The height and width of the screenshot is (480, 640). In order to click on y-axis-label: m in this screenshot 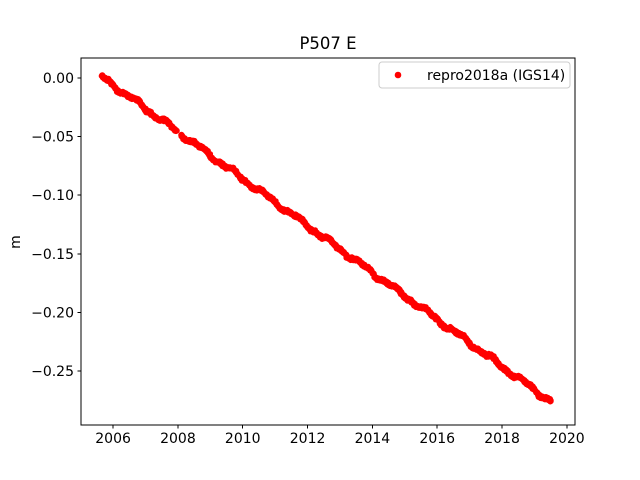, I will do `click(16, 242)`.